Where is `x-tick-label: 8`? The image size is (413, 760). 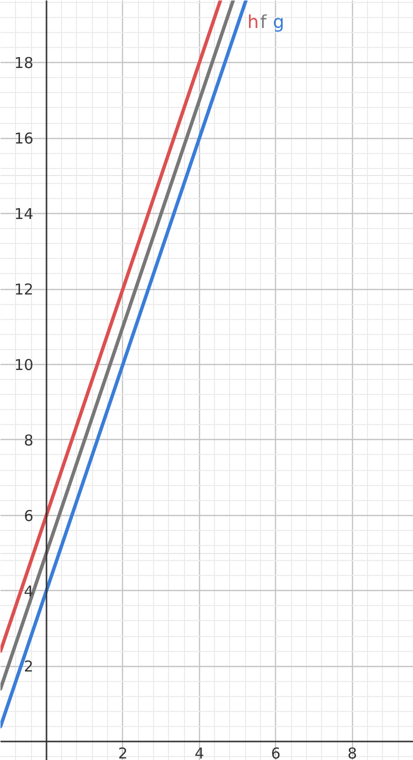
x-tick-label: 8 is located at coordinates (353, 752).